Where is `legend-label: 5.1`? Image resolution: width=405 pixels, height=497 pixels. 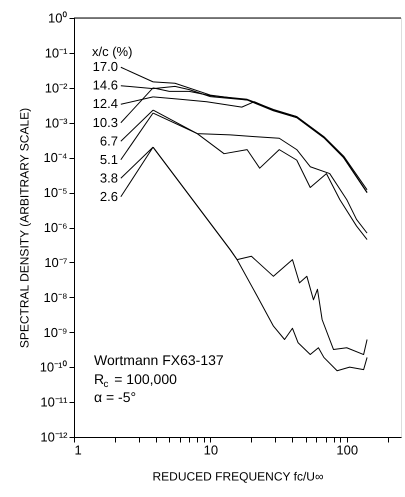 legend-label: 5.1 is located at coordinates (109, 159).